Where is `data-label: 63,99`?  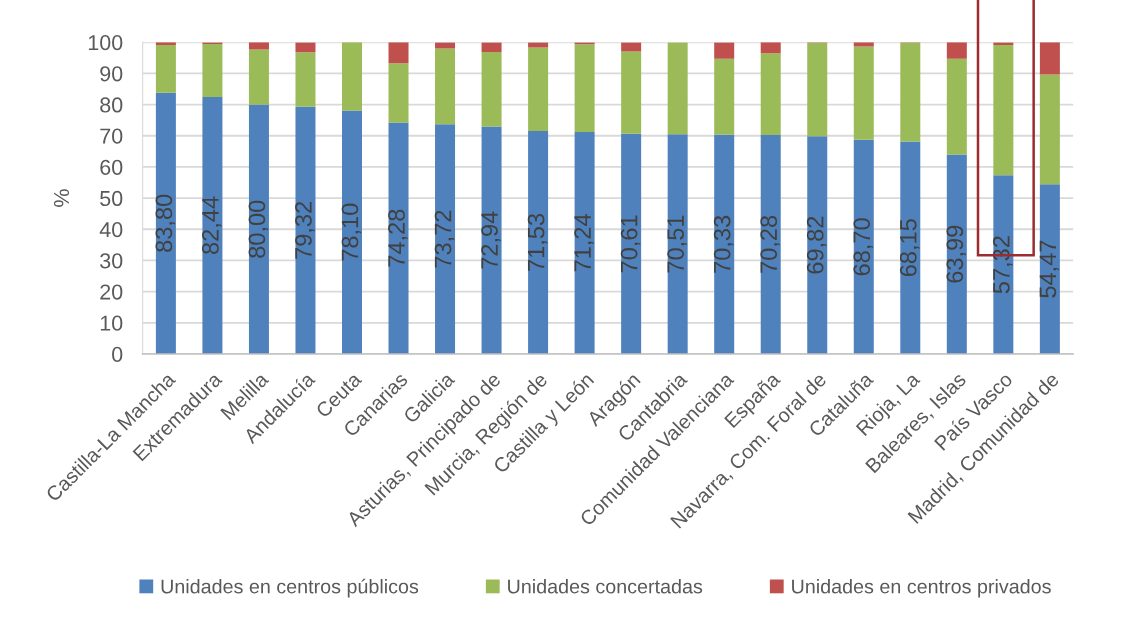 data-label: 63,99 is located at coordinates (956, 254).